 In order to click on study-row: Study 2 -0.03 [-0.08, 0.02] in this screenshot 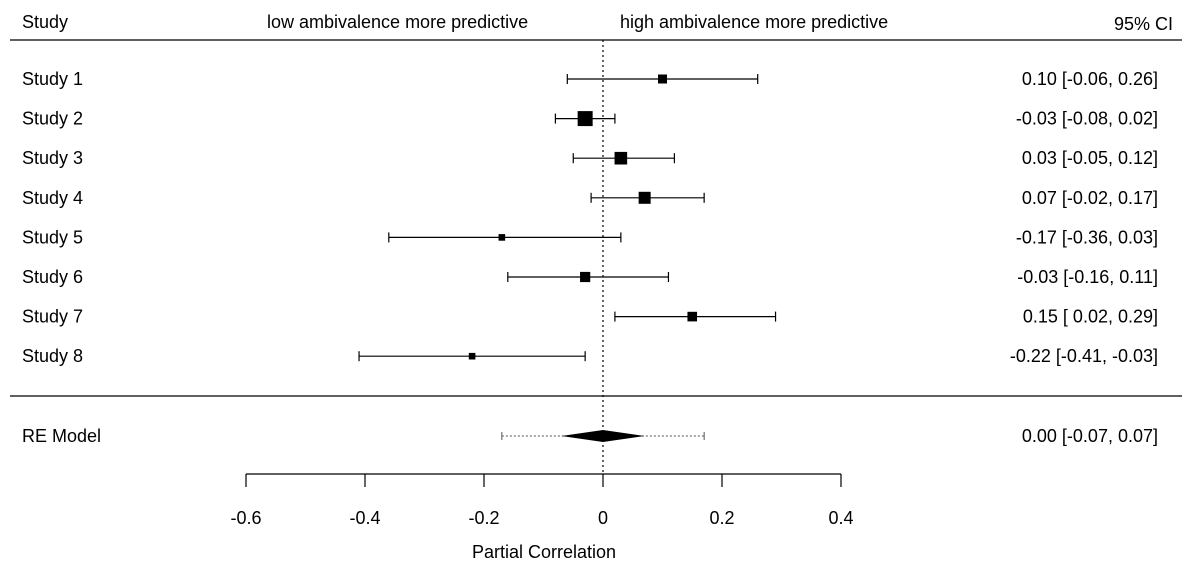, I will do `click(590, 119)`.